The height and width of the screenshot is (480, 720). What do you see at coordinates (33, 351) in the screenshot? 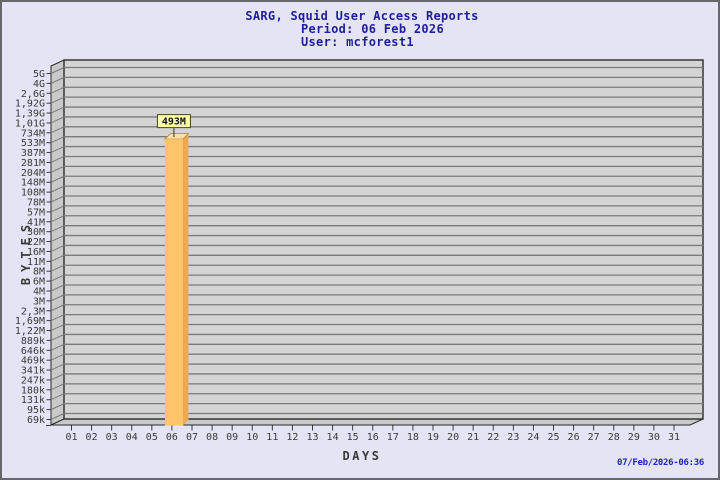
I see `y-tick-label: 646k` at bounding box center [33, 351].